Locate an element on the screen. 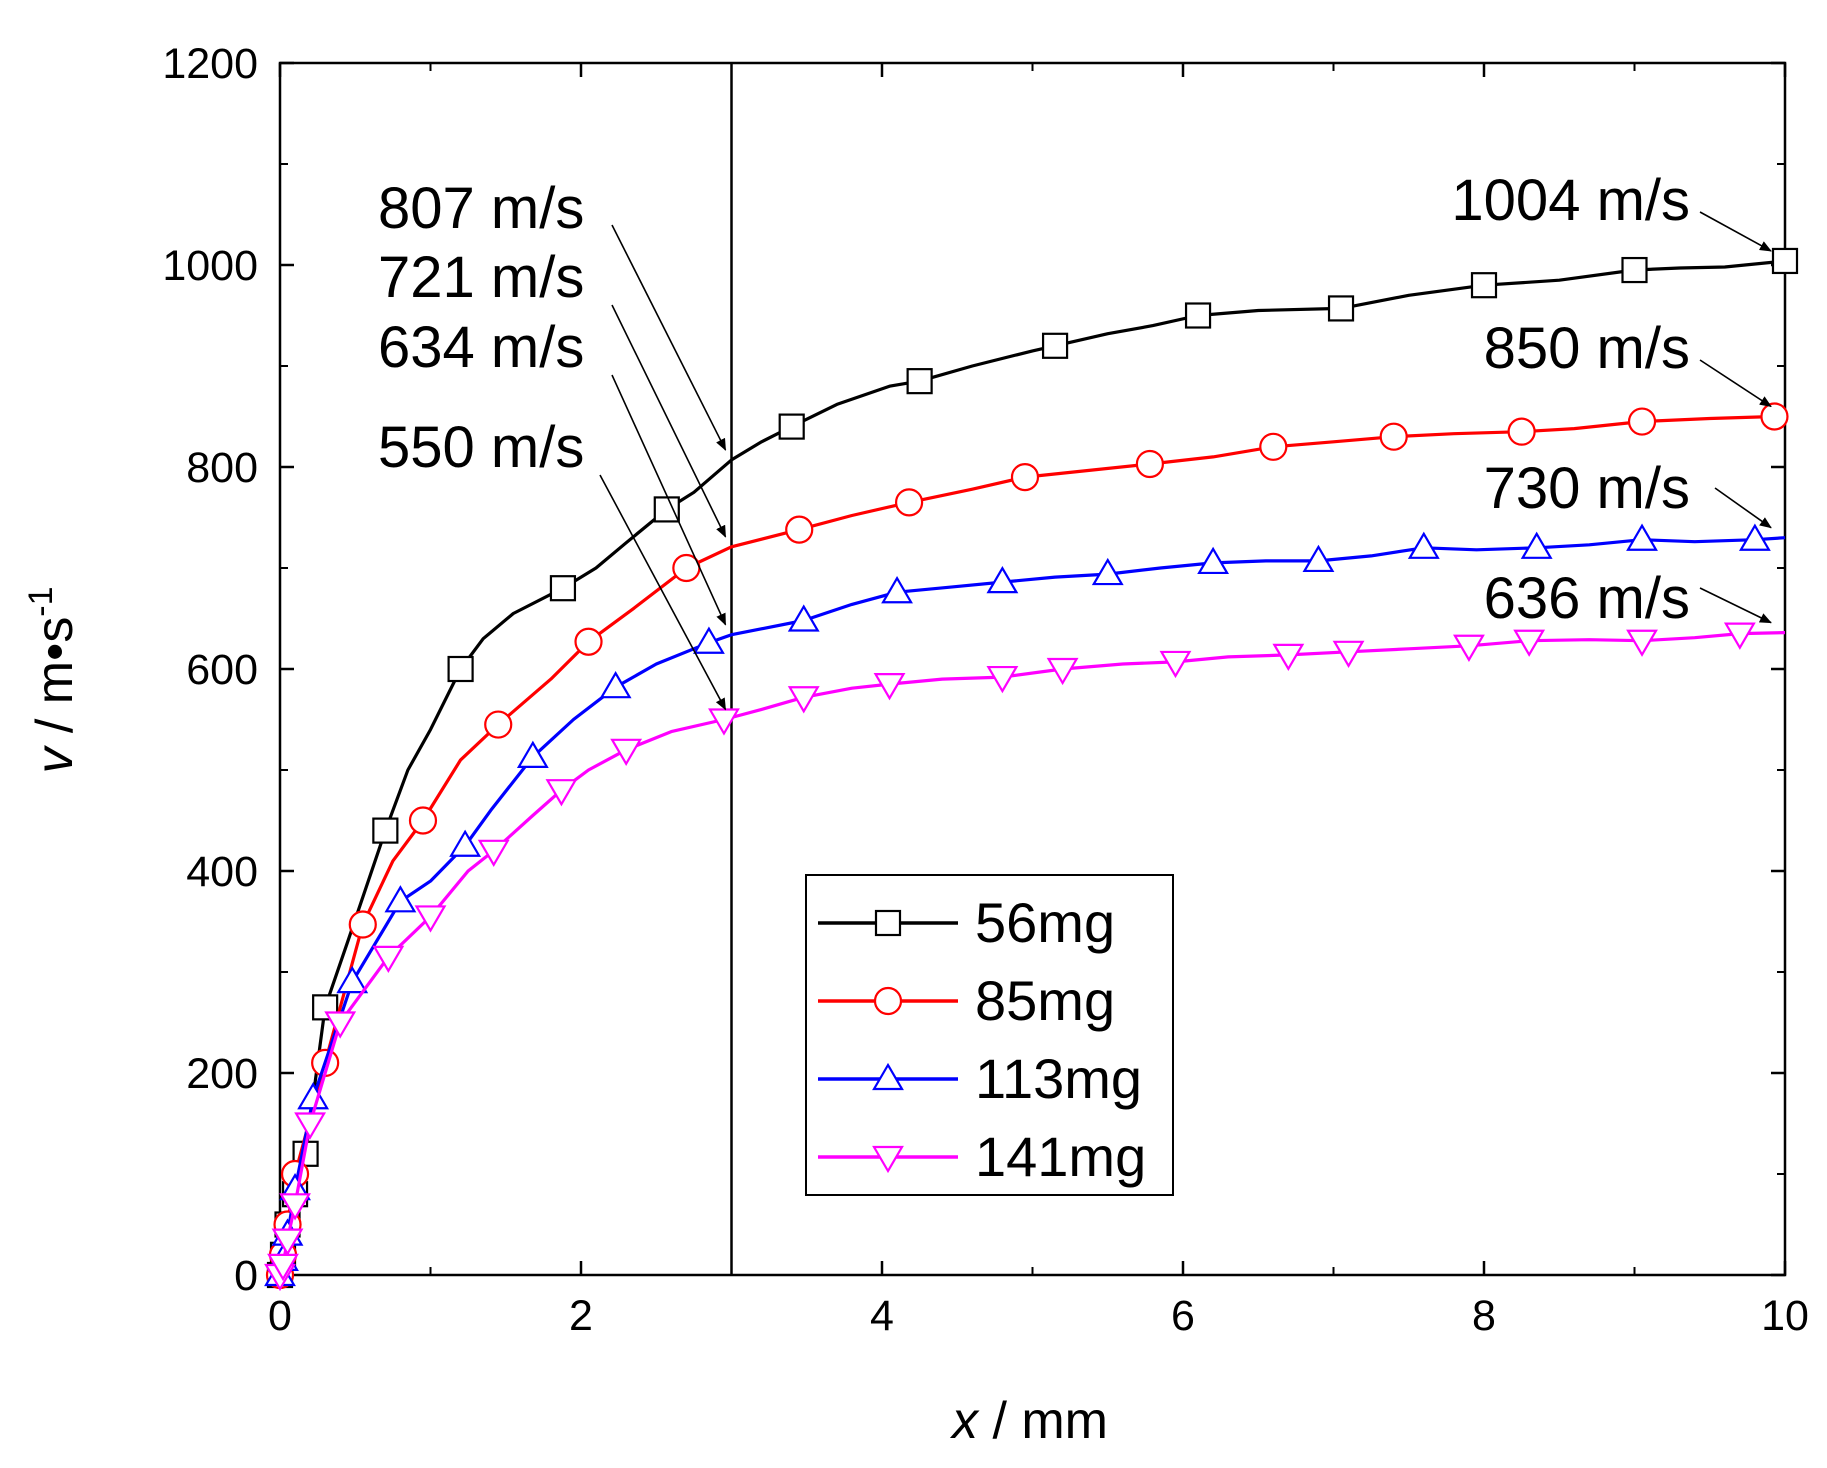  annotation-label: 850 m/s is located at coordinates (1587, 348).